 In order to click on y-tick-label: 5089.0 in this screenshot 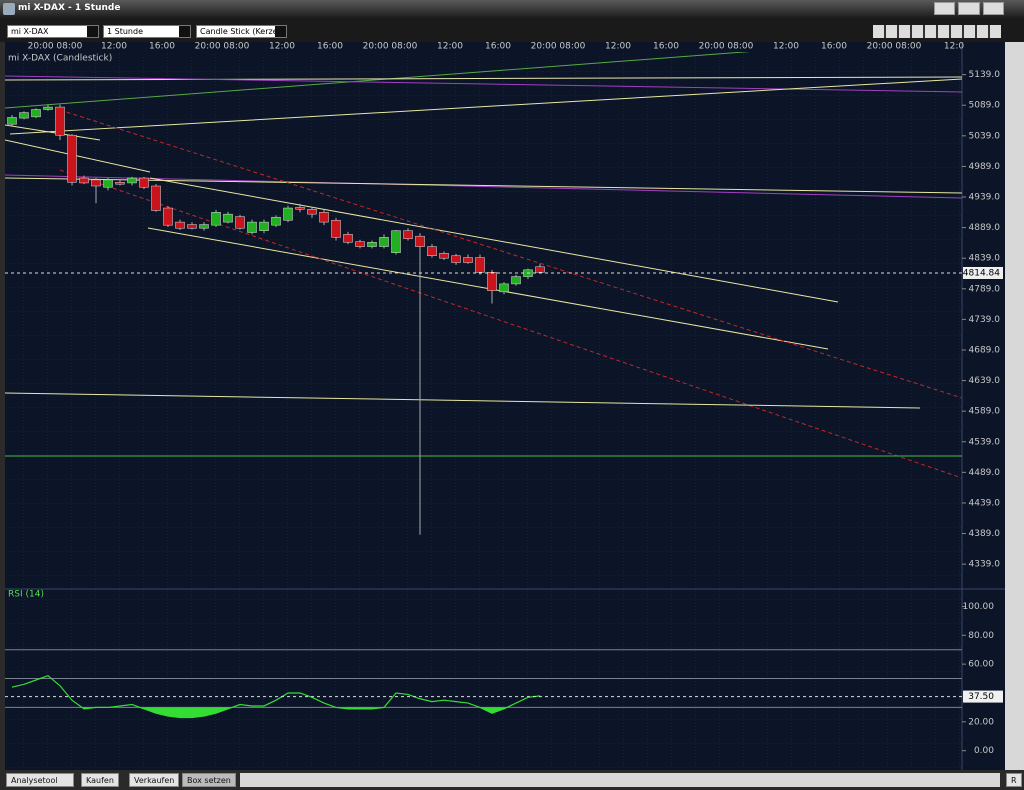, I will do `click(985, 106)`.